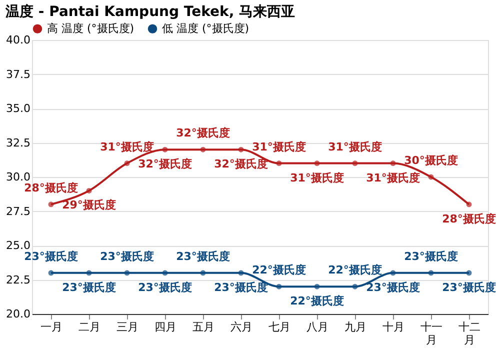 The height and width of the screenshot is (350, 500). I want to click on x-tick-label: 九月, so click(355, 327).